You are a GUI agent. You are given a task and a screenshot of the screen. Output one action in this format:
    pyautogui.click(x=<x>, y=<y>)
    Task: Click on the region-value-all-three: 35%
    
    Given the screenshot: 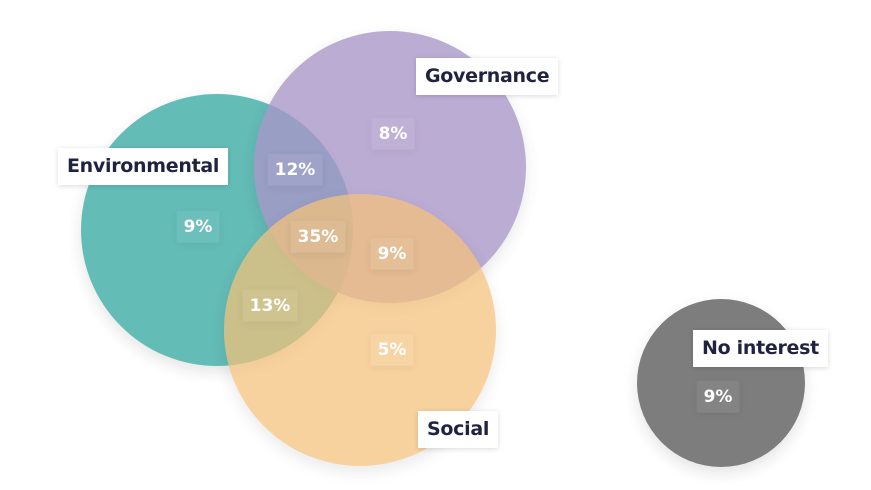 What is the action you would take?
    pyautogui.click(x=318, y=237)
    